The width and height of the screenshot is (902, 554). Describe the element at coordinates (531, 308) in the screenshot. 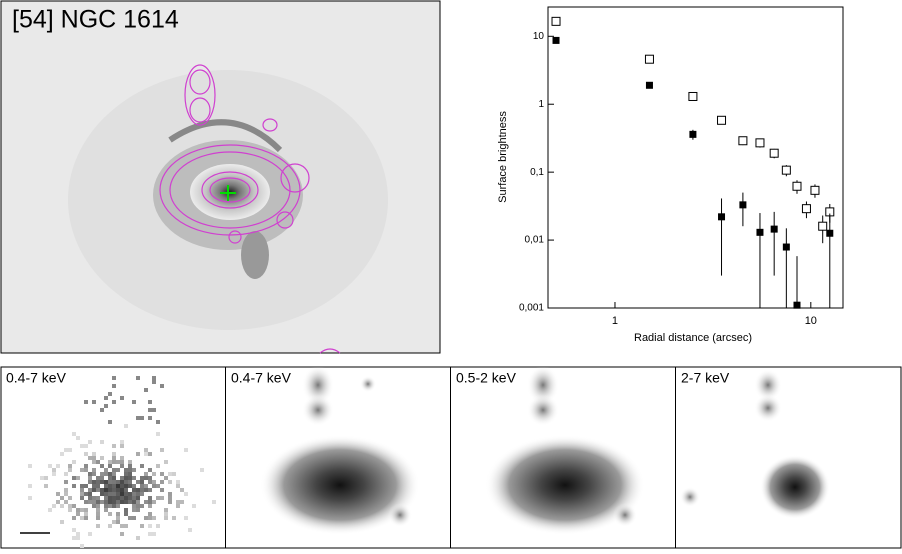

I see `y-tick-label: 0,001` at that location.